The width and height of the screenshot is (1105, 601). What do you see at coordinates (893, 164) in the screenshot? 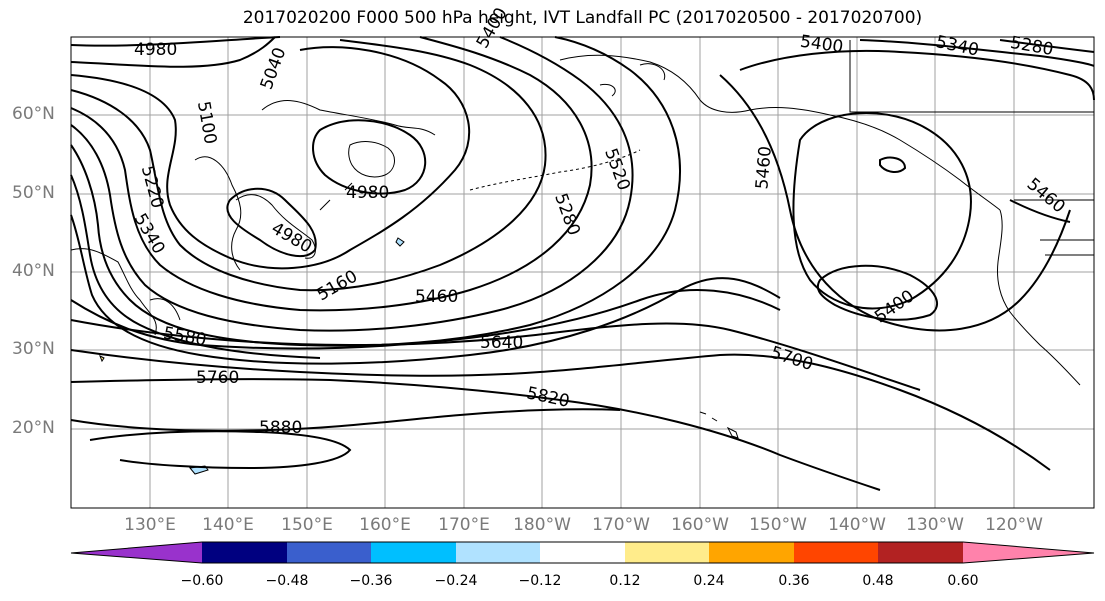
I see `contour-5340-small` at bounding box center [893, 164].